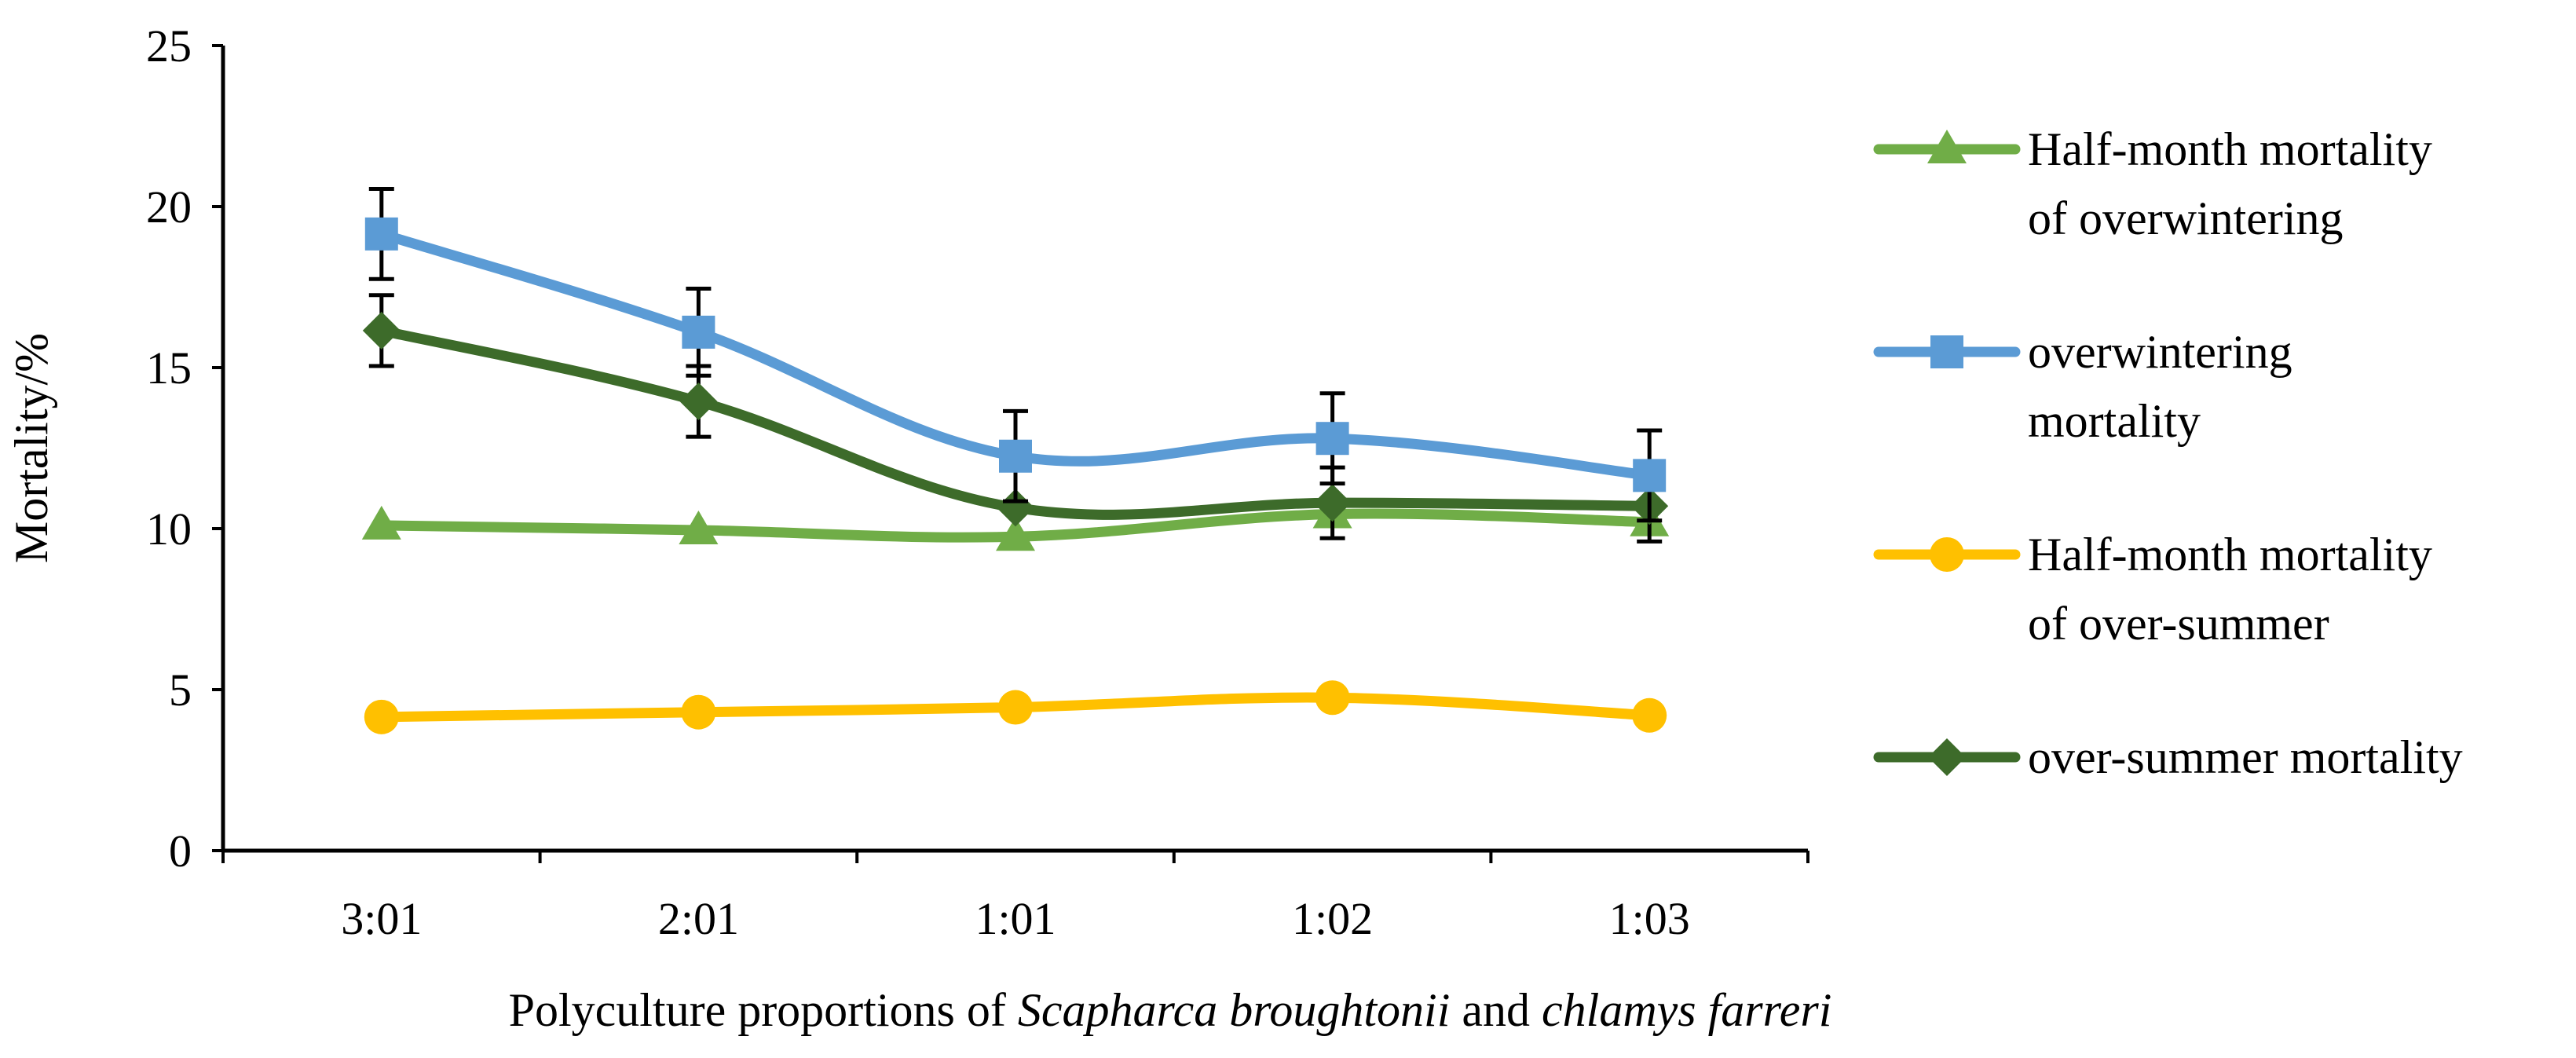 The height and width of the screenshot is (1058, 2576). I want to click on legend-item: over-summer mortality, so click(2168, 757).